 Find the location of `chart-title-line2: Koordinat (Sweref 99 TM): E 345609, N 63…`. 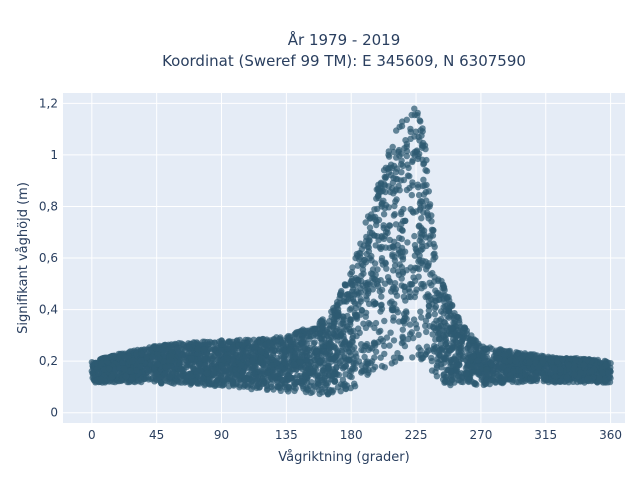

chart-title-line2: Koordinat (Sweref 99 TM): E 345609, N 63… is located at coordinates (344, 61).